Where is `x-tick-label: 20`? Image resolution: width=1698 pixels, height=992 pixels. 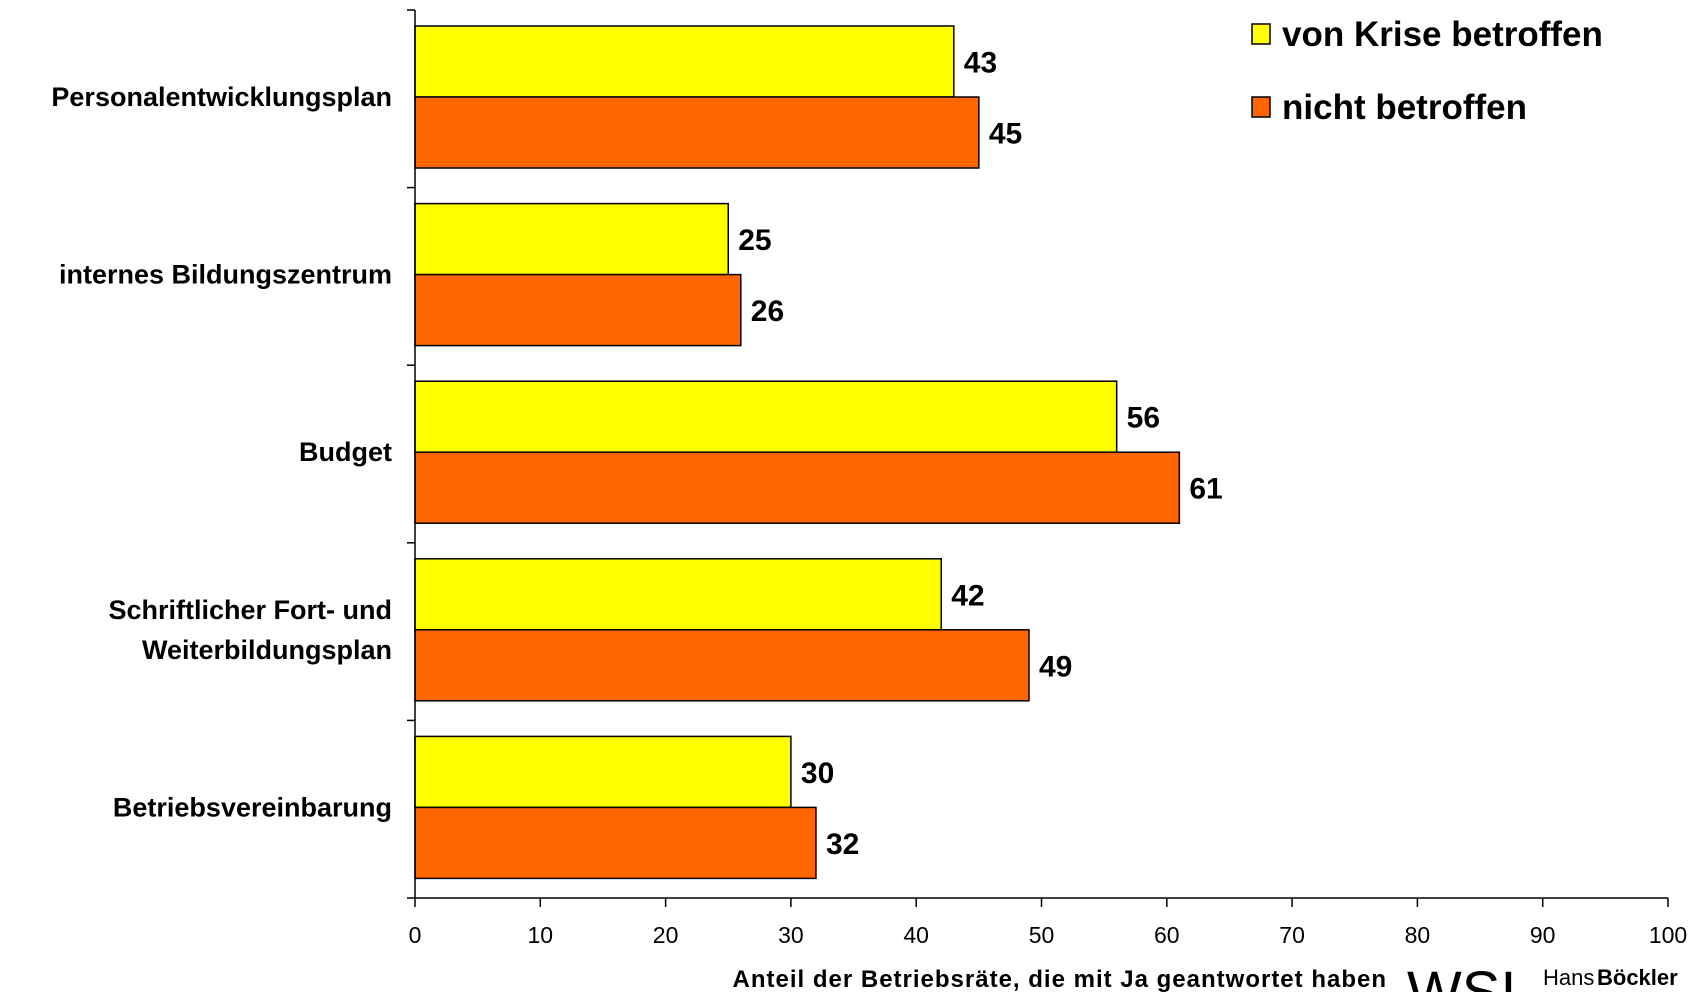
x-tick-label: 20 is located at coordinates (666, 935).